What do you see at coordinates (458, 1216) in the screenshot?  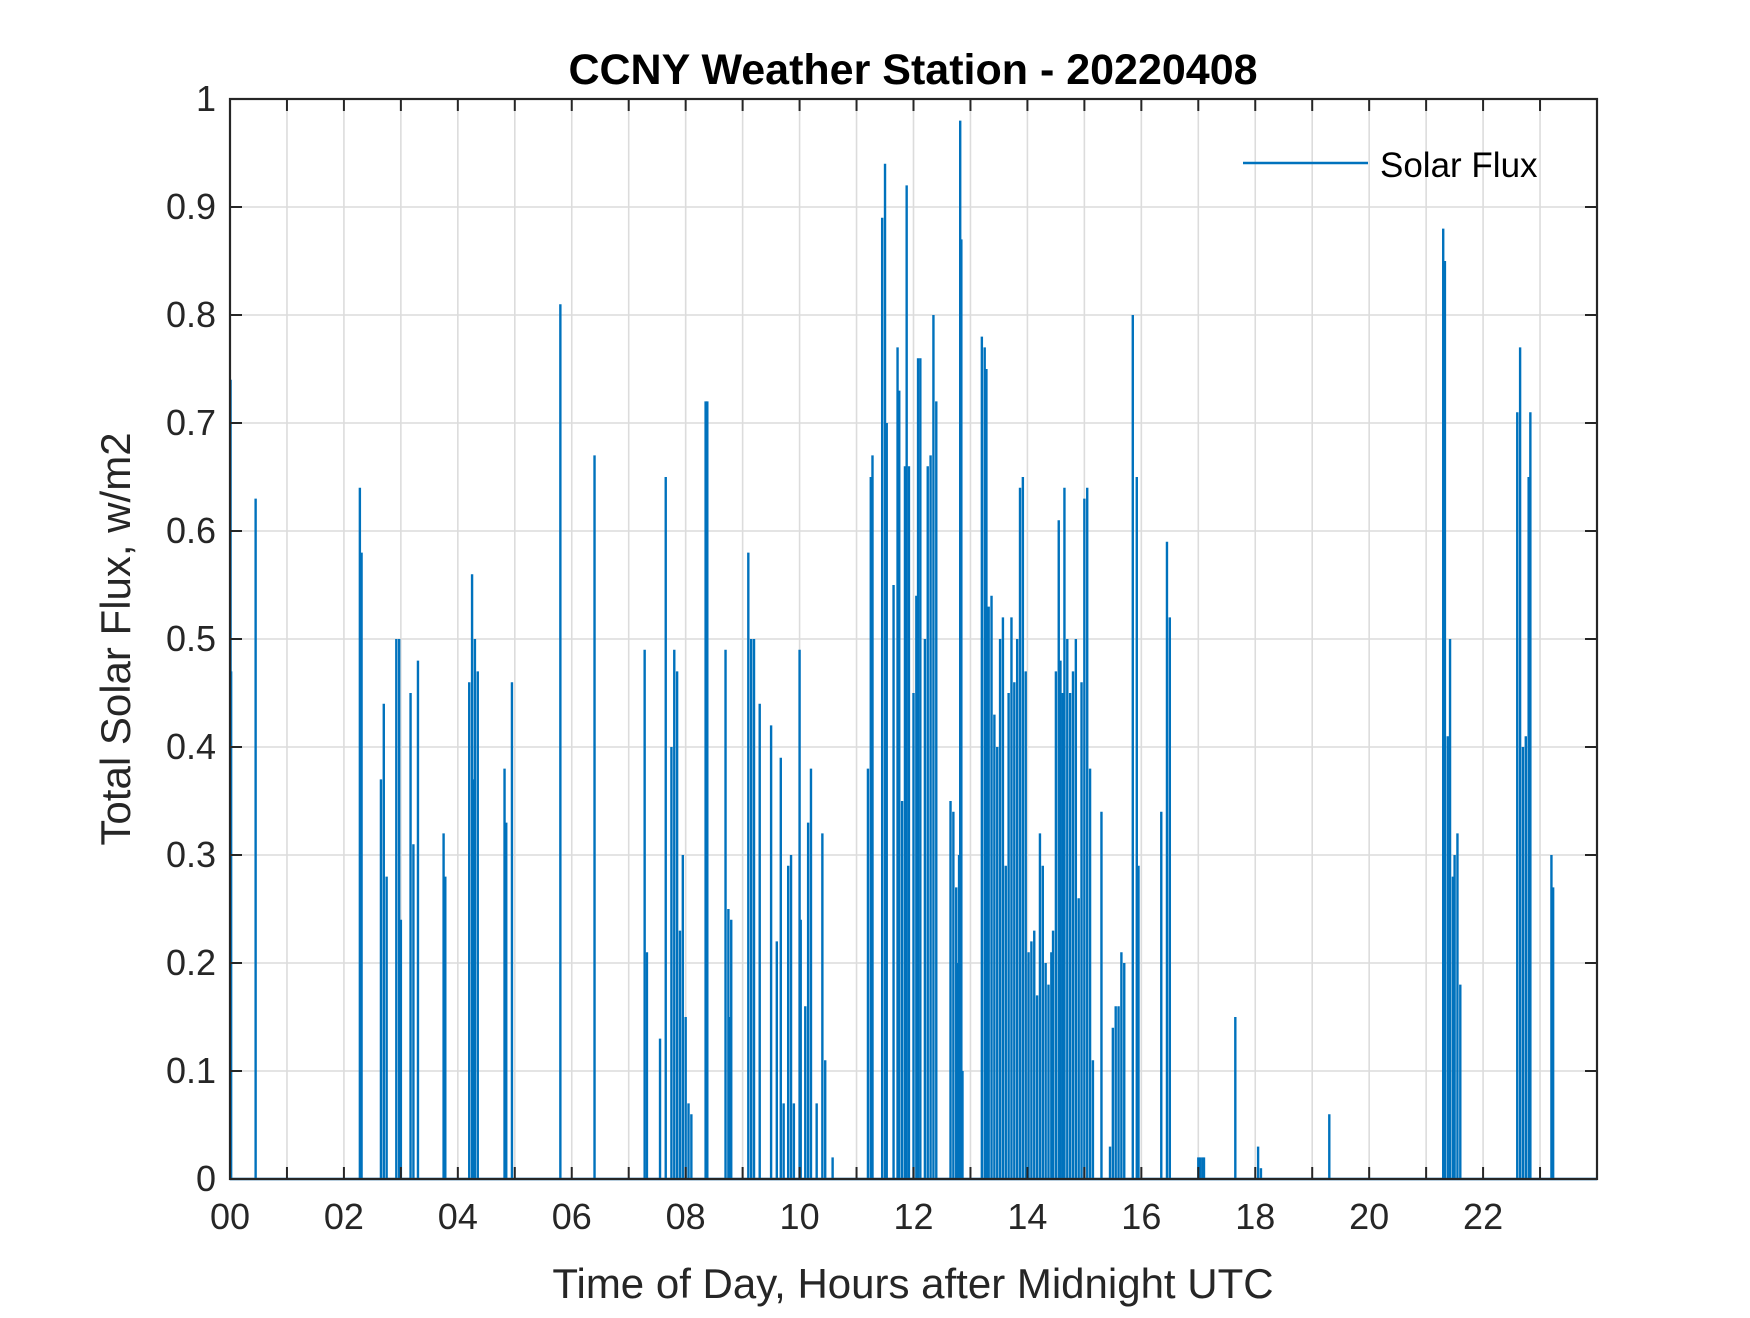 I see `x-tick-label: 04` at bounding box center [458, 1216].